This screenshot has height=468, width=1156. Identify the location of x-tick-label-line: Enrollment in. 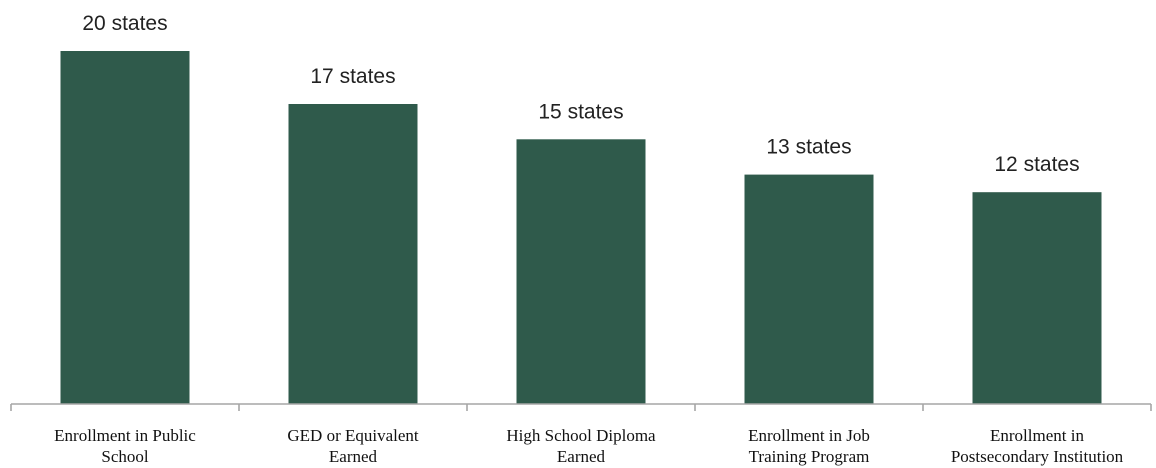
(1037, 435).